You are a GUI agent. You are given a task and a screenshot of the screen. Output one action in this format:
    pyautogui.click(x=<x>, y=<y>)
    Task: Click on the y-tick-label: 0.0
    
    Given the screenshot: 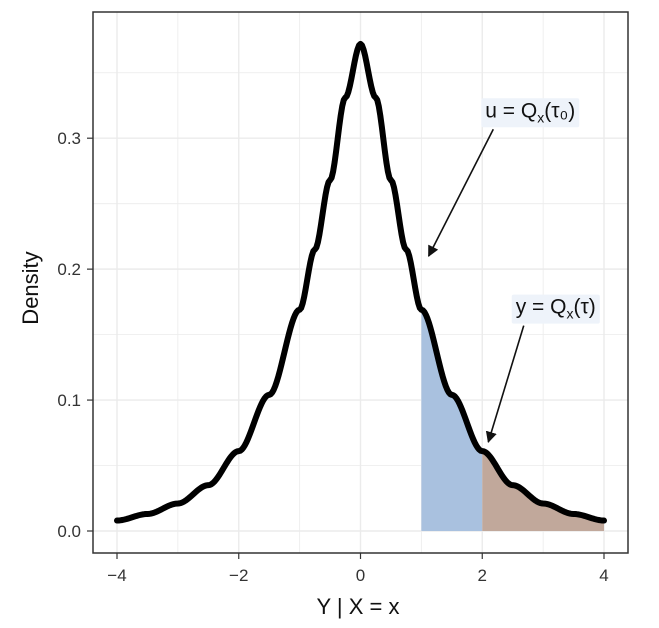 What is the action you would take?
    pyautogui.click(x=69, y=531)
    